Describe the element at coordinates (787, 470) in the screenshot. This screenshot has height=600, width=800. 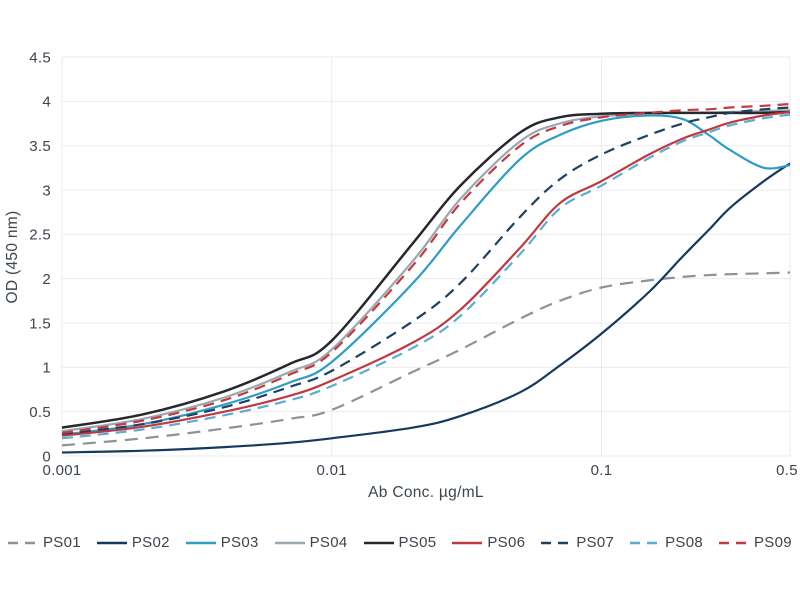
I see `x-tick-label: 0.5` at that location.